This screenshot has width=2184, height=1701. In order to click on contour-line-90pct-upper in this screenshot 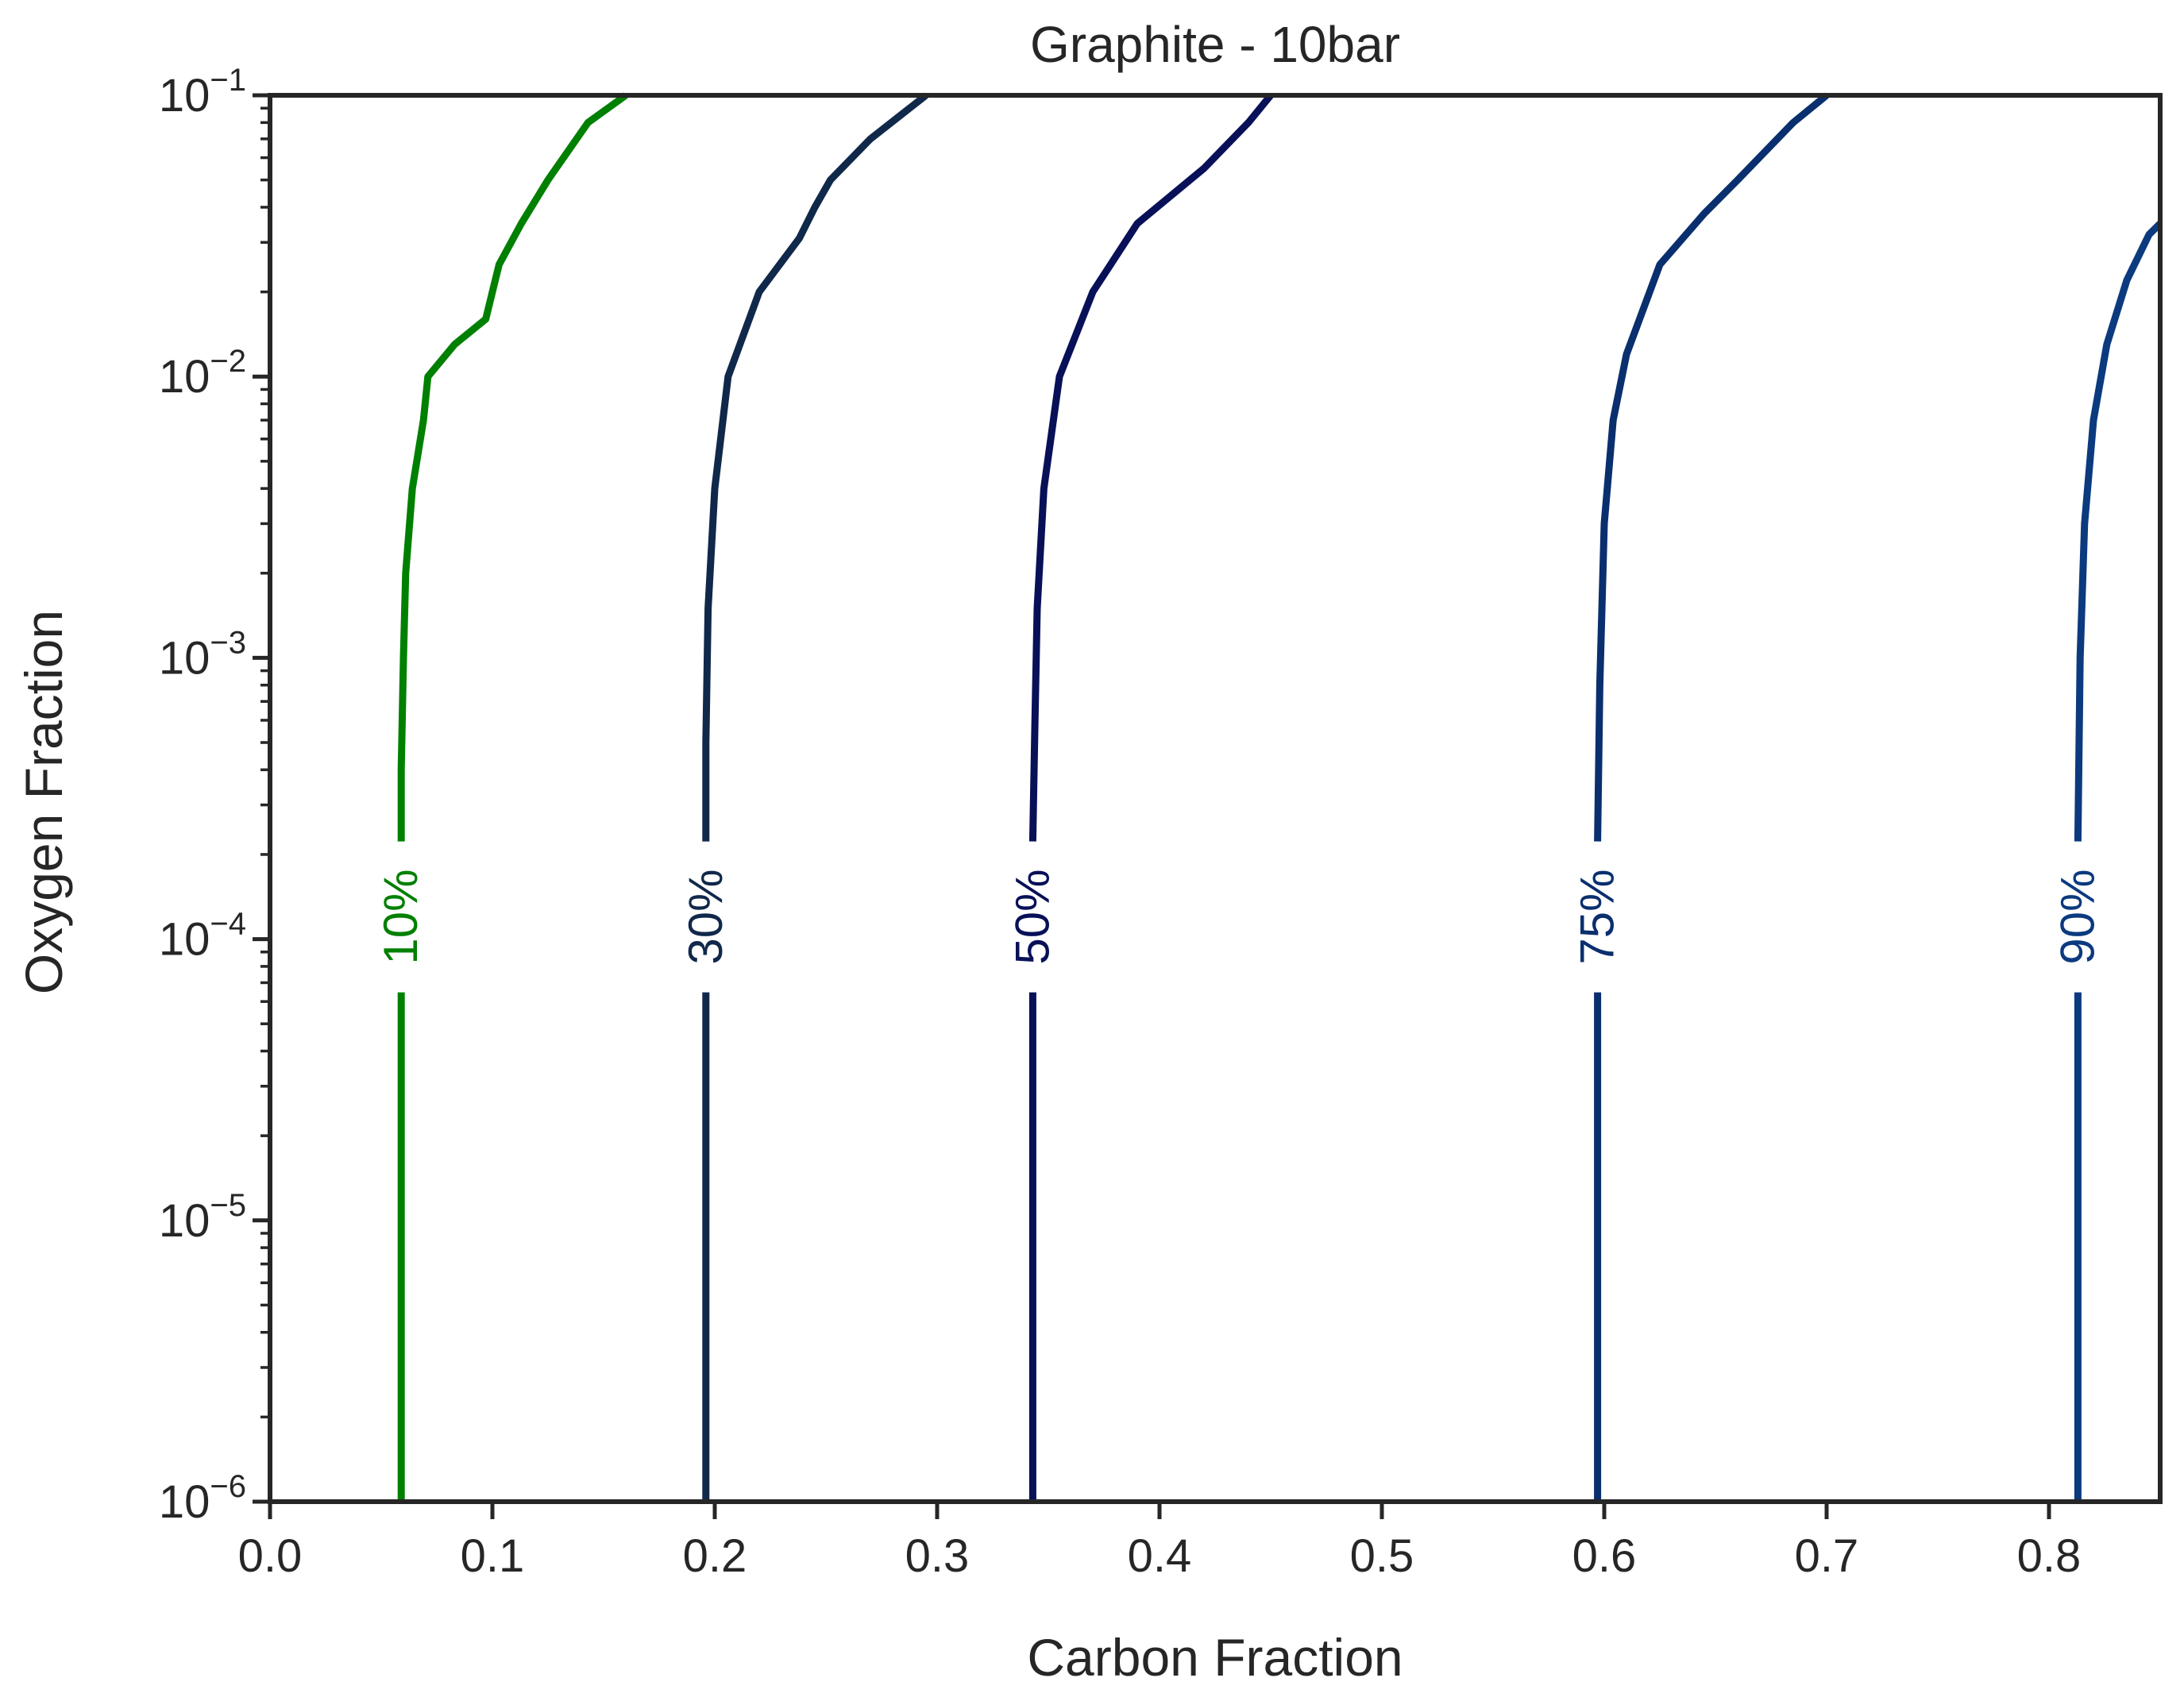, I will do `click(2118, 531)`.